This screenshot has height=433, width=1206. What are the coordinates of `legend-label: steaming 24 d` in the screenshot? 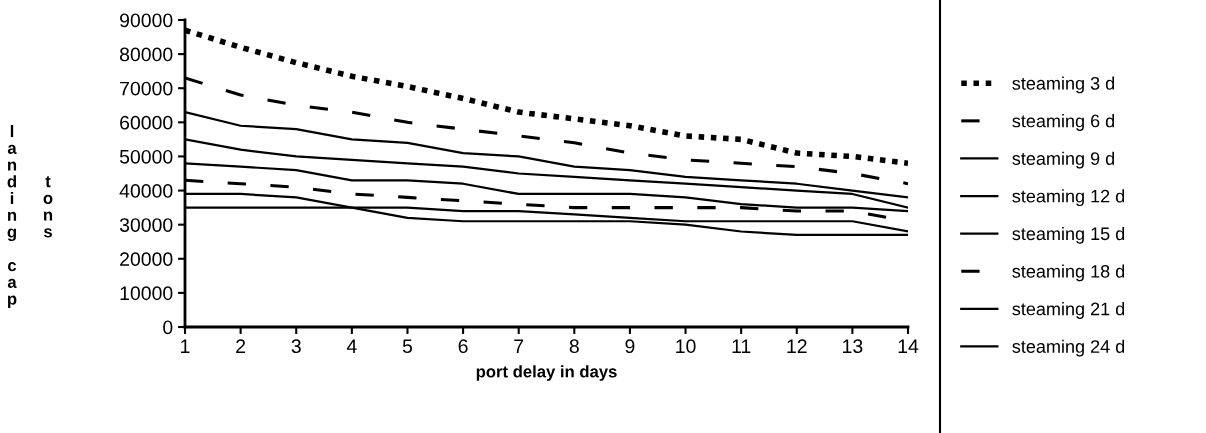 It's located at (1068, 348).